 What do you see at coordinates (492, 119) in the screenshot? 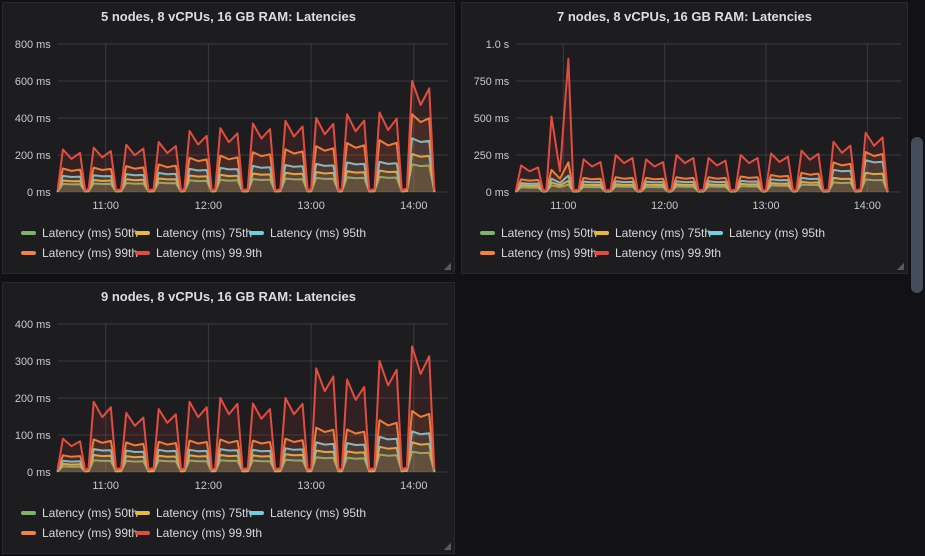
I see `y-tick-label: 500 ms` at bounding box center [492, 119].